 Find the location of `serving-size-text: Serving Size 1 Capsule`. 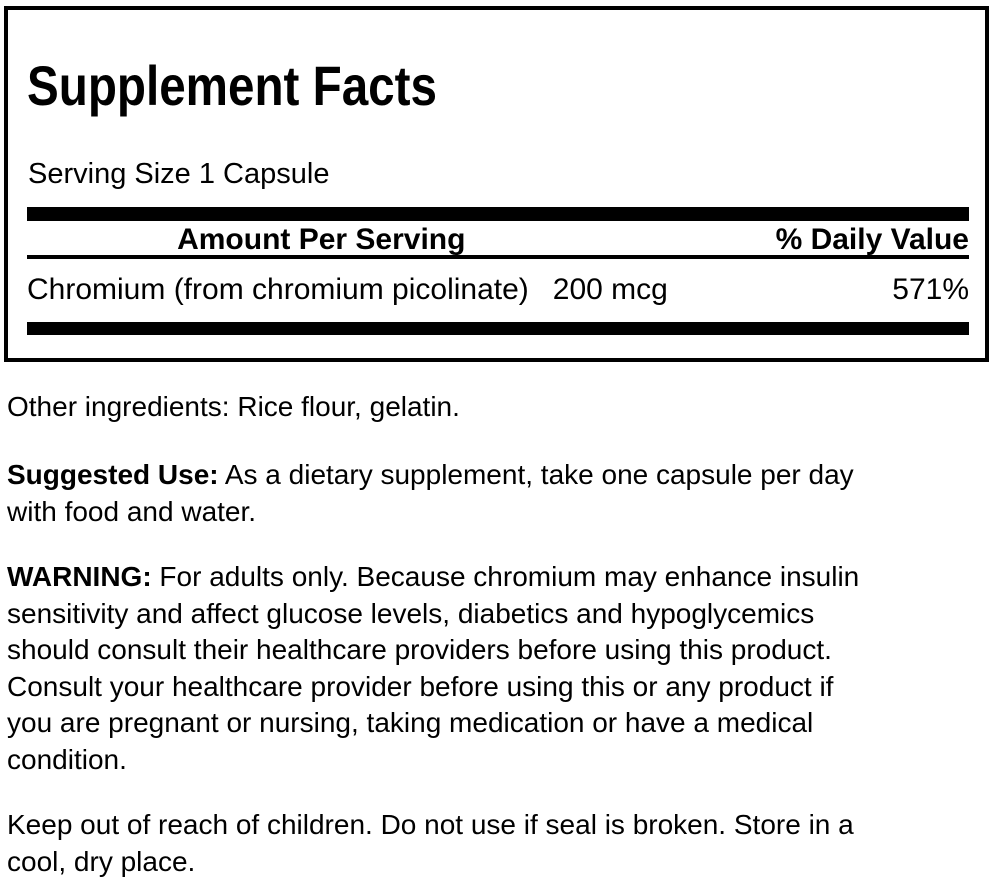

serving-size-text: Serving Size 1 Capsule is located at coordinates (179, 174).